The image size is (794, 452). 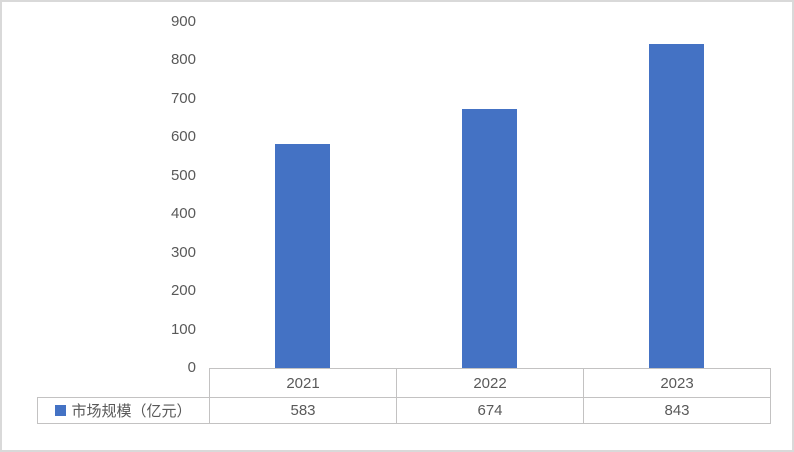 I want to click on category-label-2022: 2022, so click(x=490, y=383).